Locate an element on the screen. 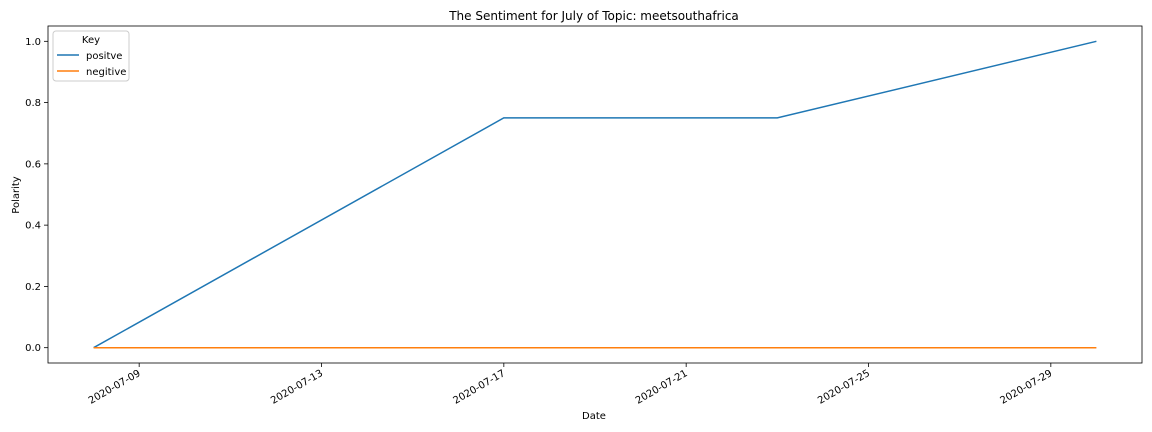  y-tick-label: 0.0 is located at coordinates (33, 348).